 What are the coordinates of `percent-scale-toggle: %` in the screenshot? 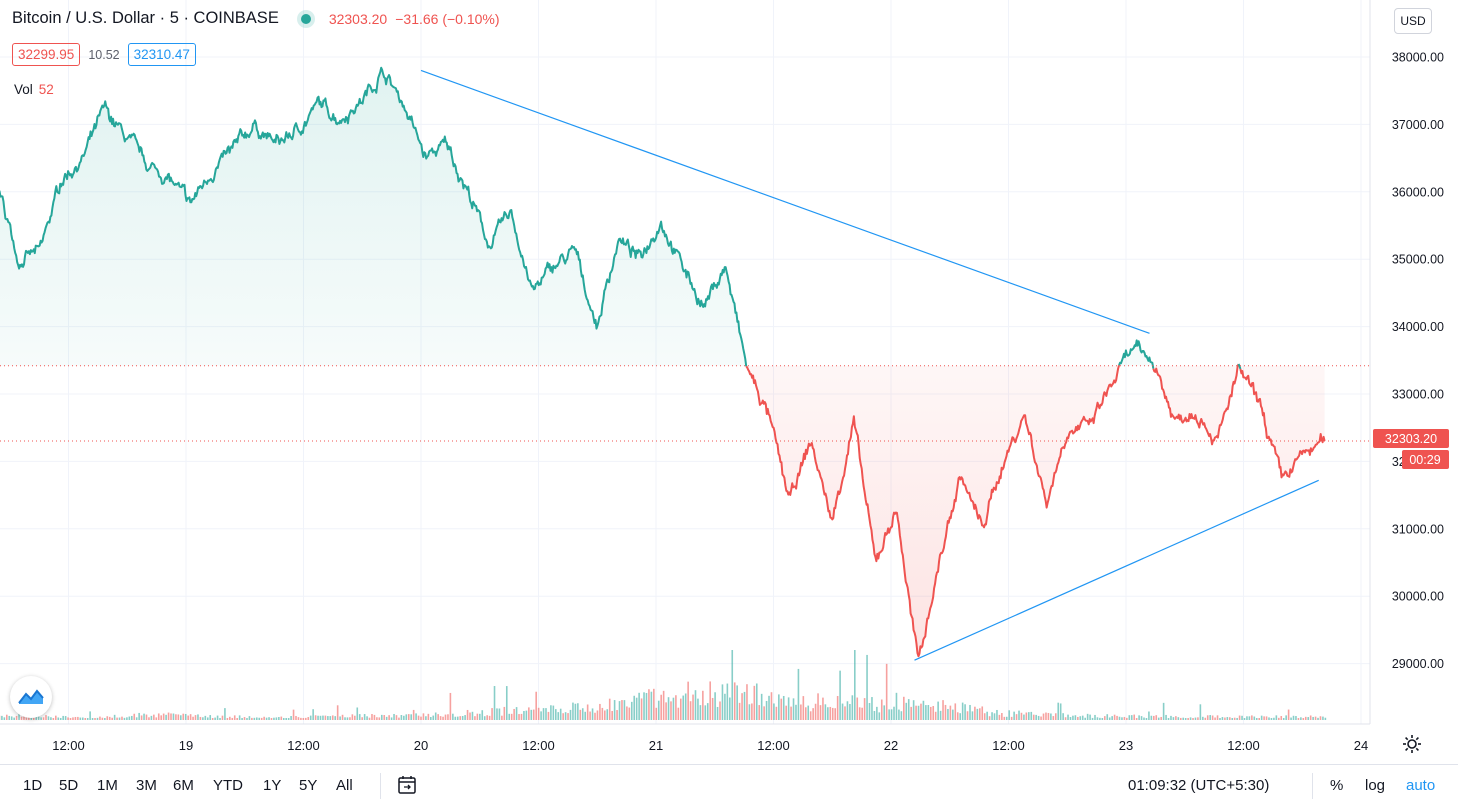 It's located at (1337, 785).